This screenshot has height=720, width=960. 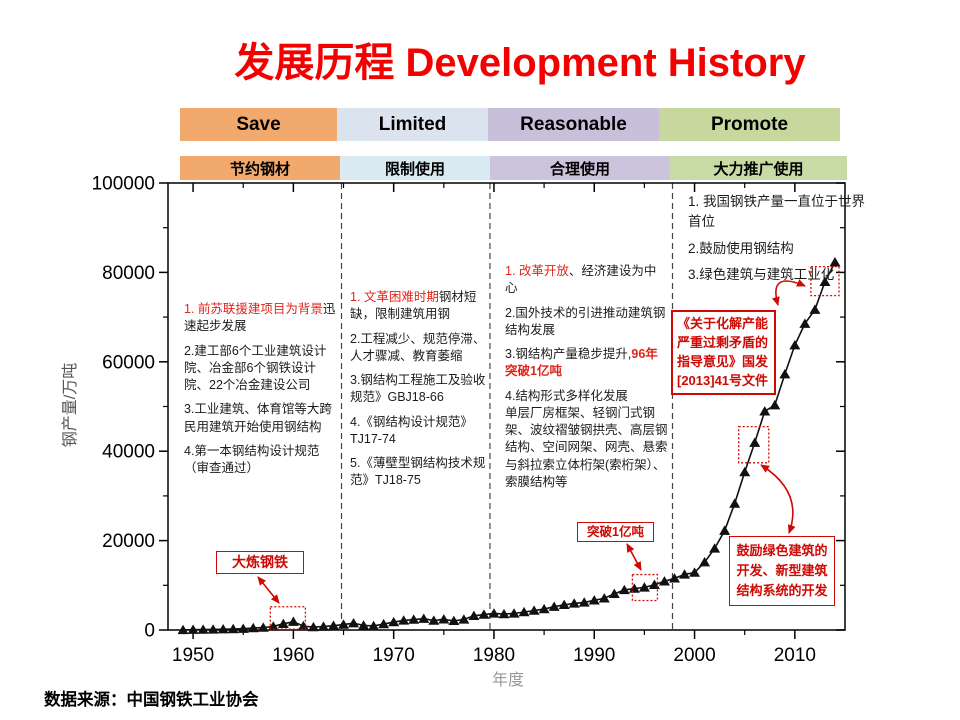 I want to click on x-tick-label: 2010, so click(x=795, y=655).